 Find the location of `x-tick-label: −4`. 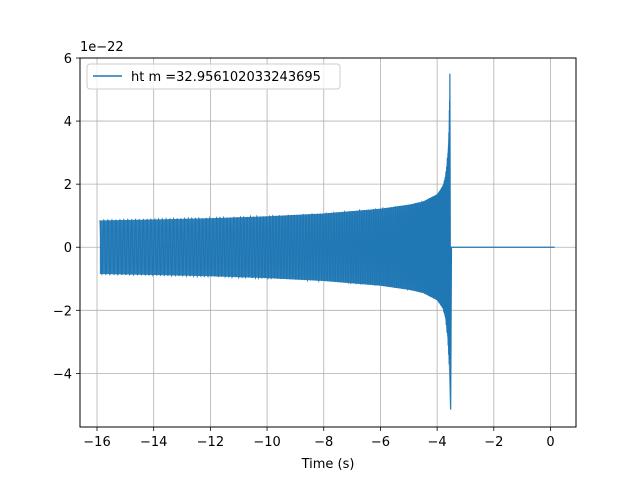

x-tick-label: −4 is located at coordinates (437, 442).